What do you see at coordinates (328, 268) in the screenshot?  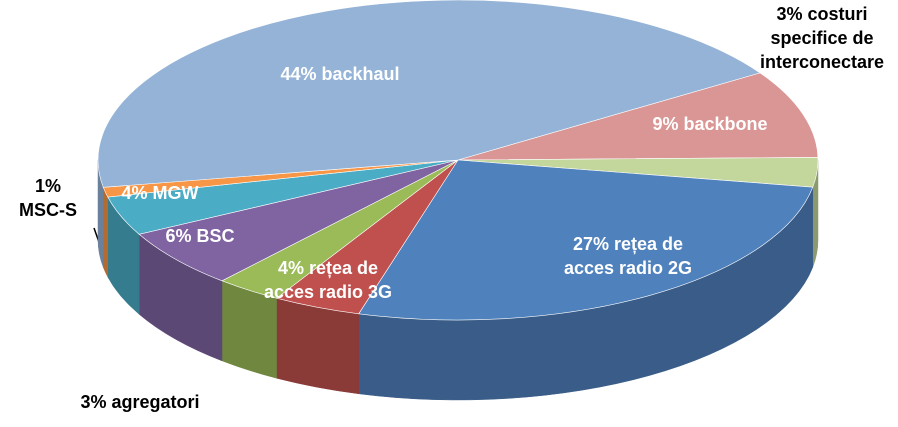 I see `data-label-line: 4% rețea de` at bounding box center [328, 268].